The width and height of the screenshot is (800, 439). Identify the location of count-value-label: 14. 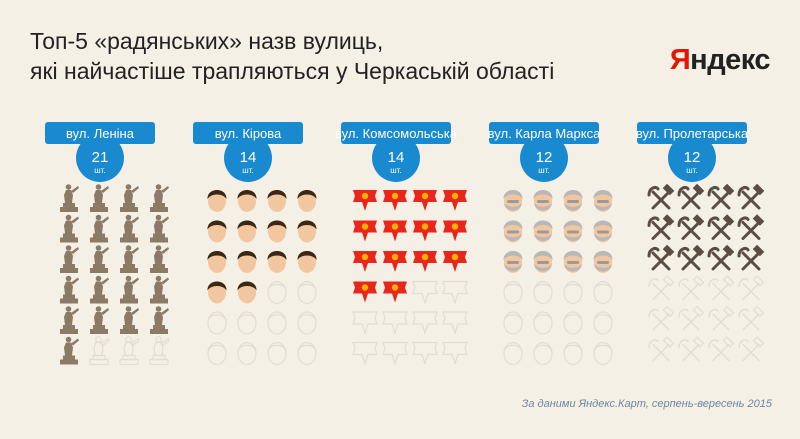
(248, 157).